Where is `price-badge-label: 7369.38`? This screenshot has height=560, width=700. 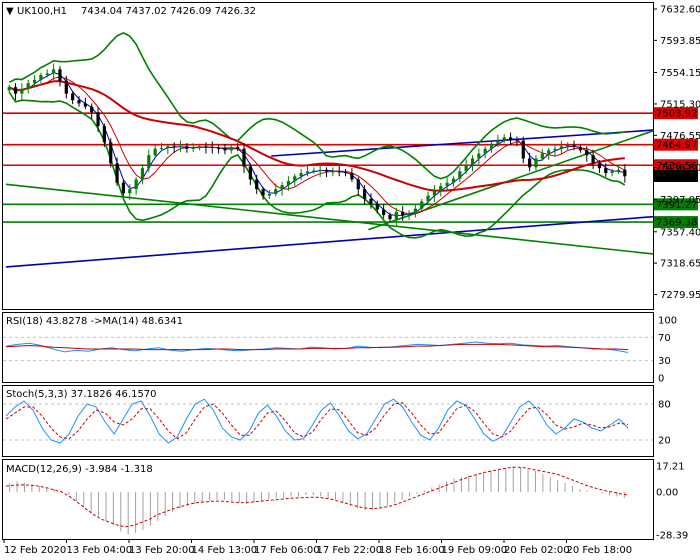
price-badge-label: 7369.38 is located at coordinates (676, 223).